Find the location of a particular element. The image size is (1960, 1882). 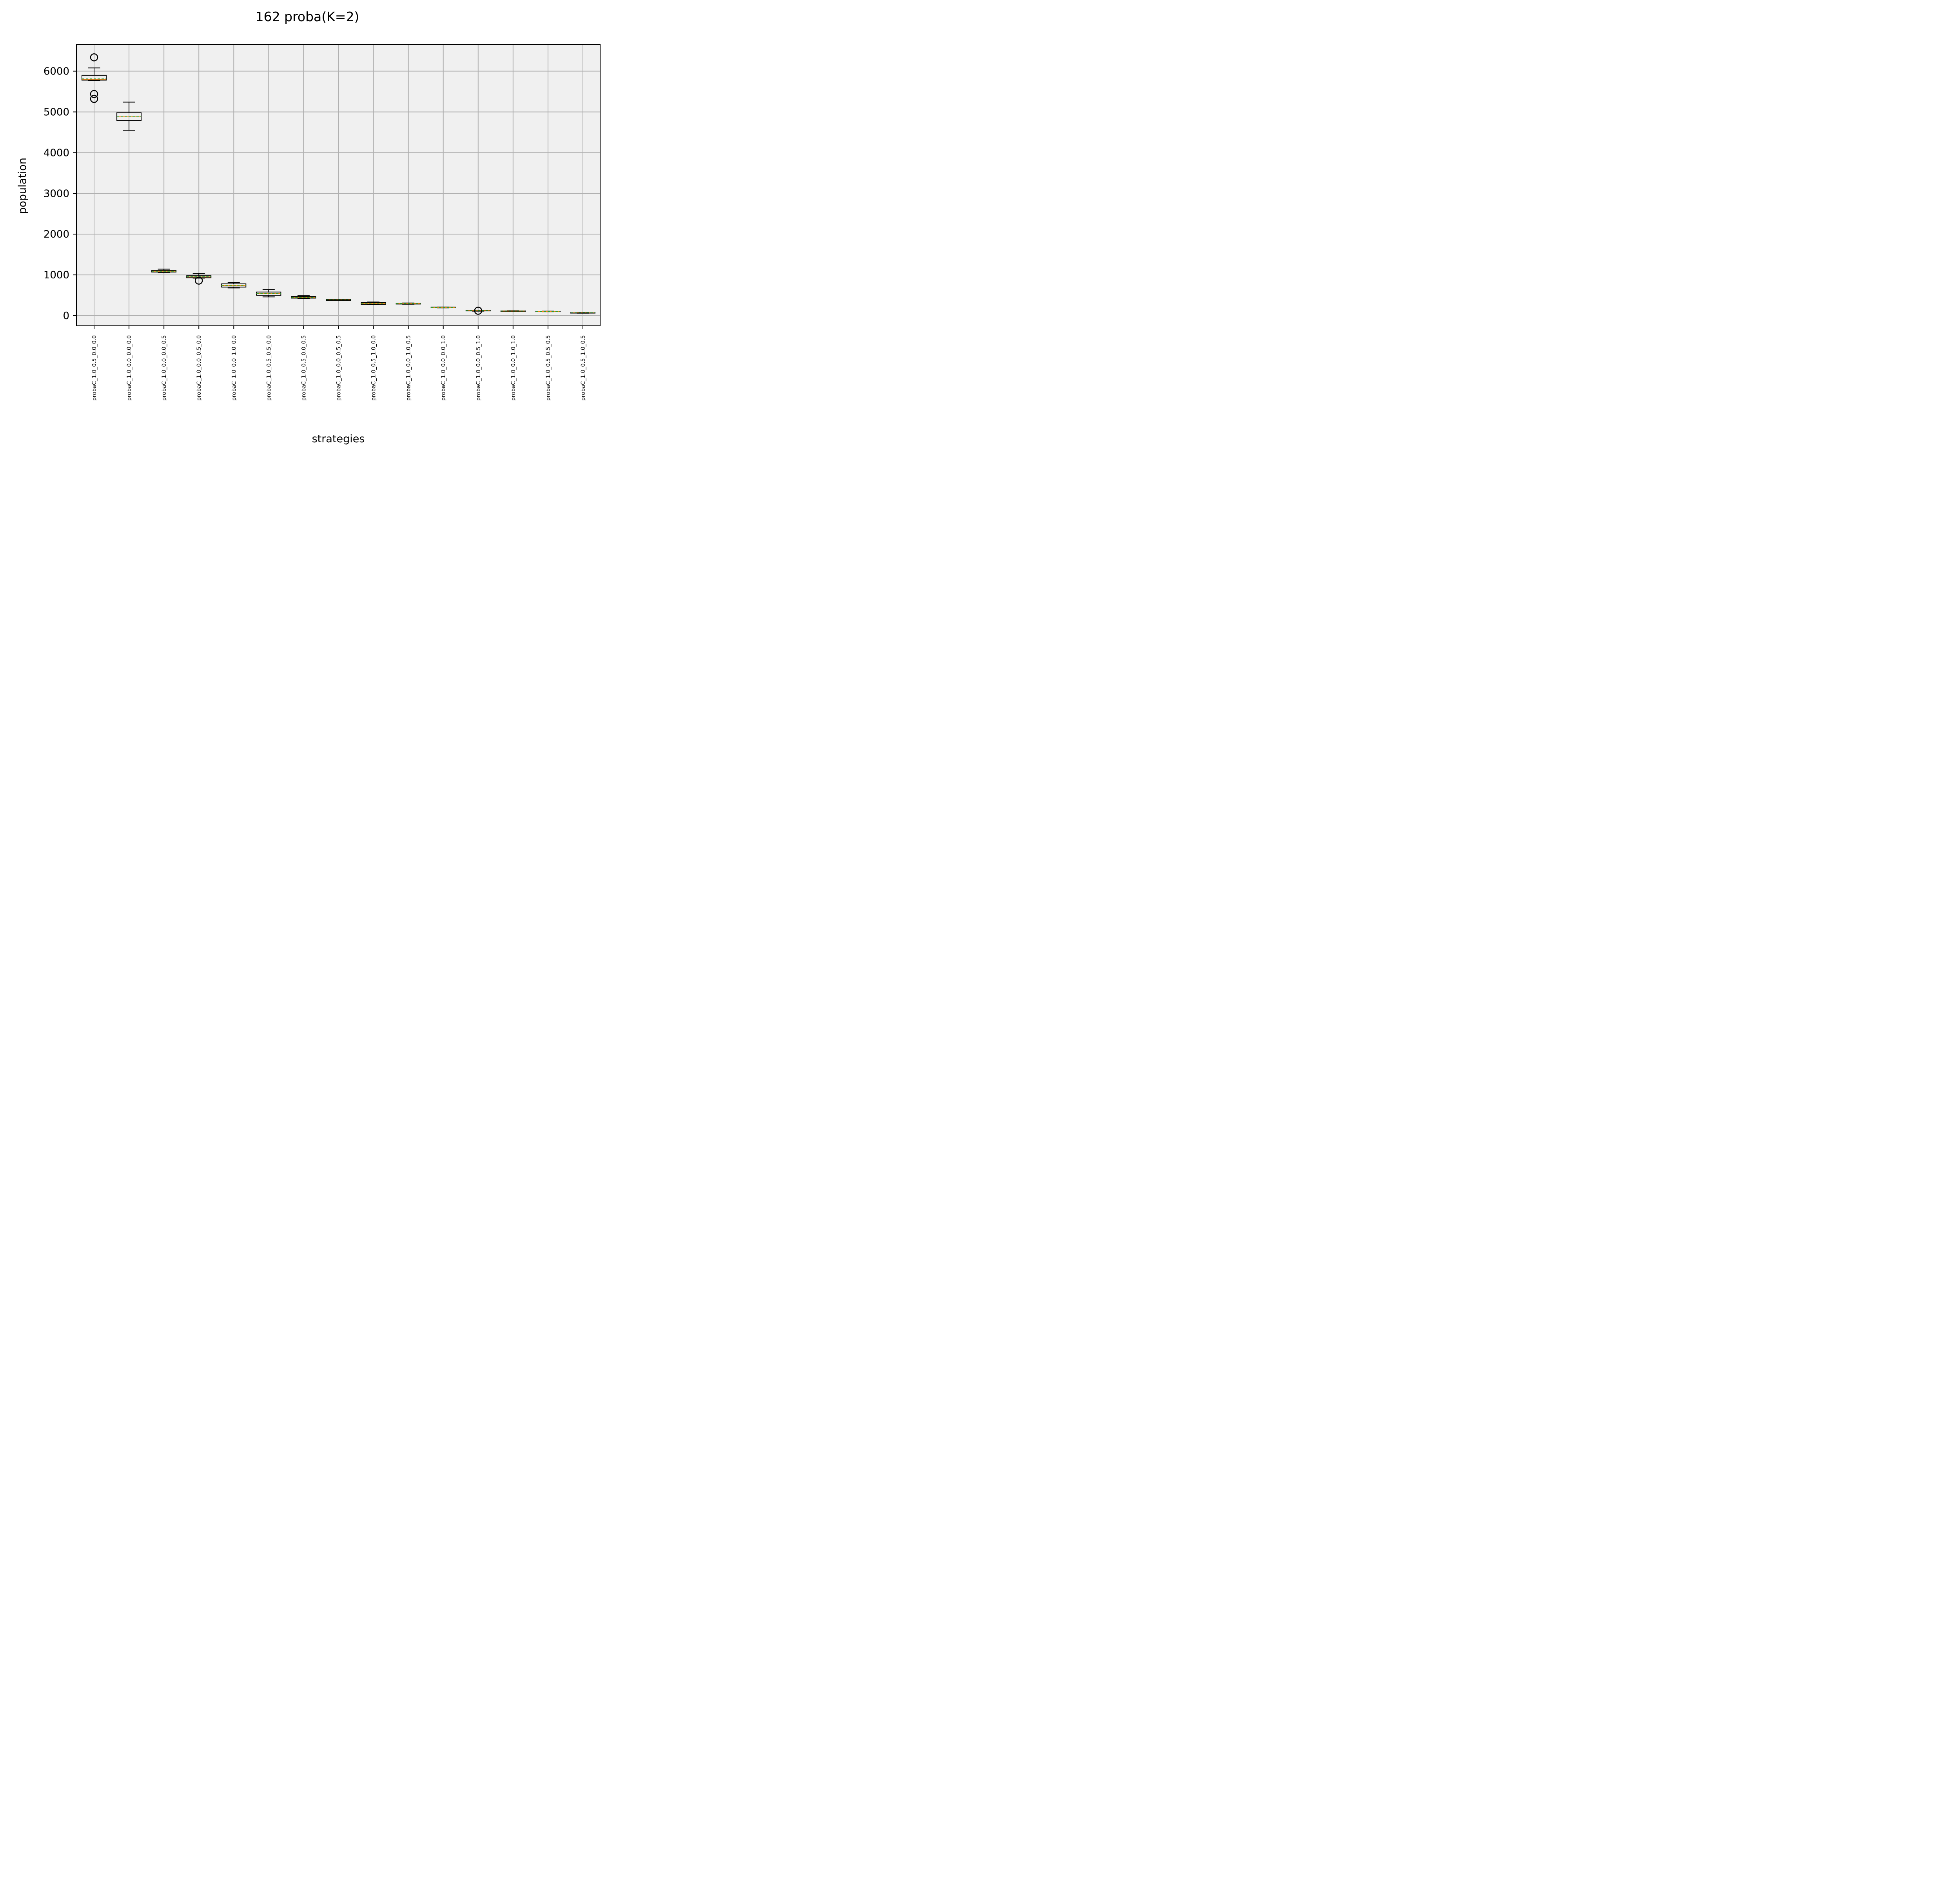

chart-title: 162 proba(K=2) is located at coordinates (307, 16).